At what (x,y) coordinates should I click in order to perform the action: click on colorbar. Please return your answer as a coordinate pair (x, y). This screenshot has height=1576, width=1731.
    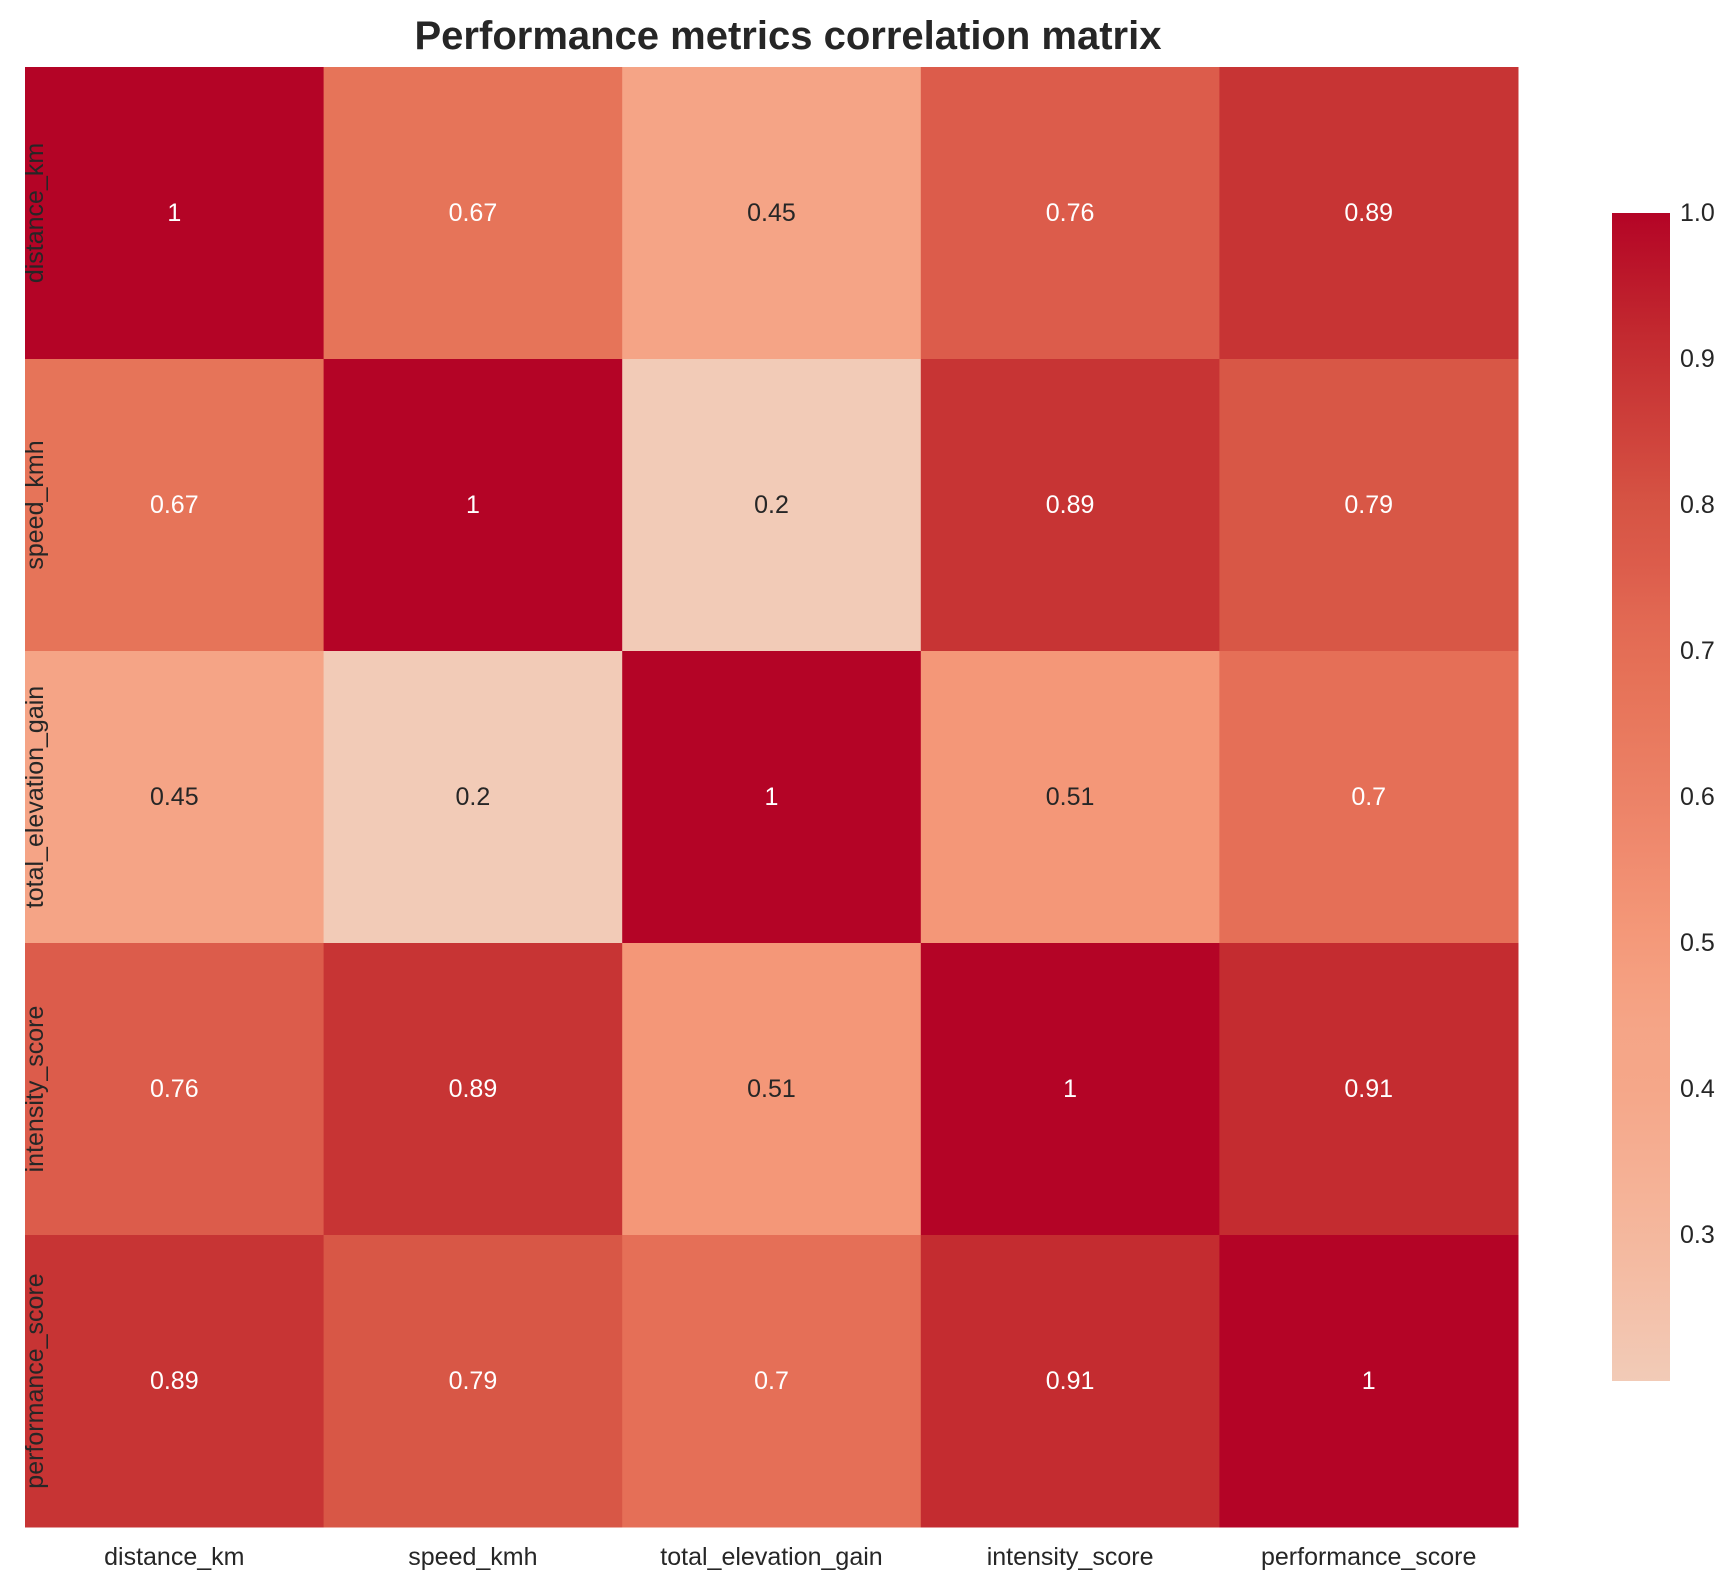
    Looking at the image, I should click on (1641, 797).